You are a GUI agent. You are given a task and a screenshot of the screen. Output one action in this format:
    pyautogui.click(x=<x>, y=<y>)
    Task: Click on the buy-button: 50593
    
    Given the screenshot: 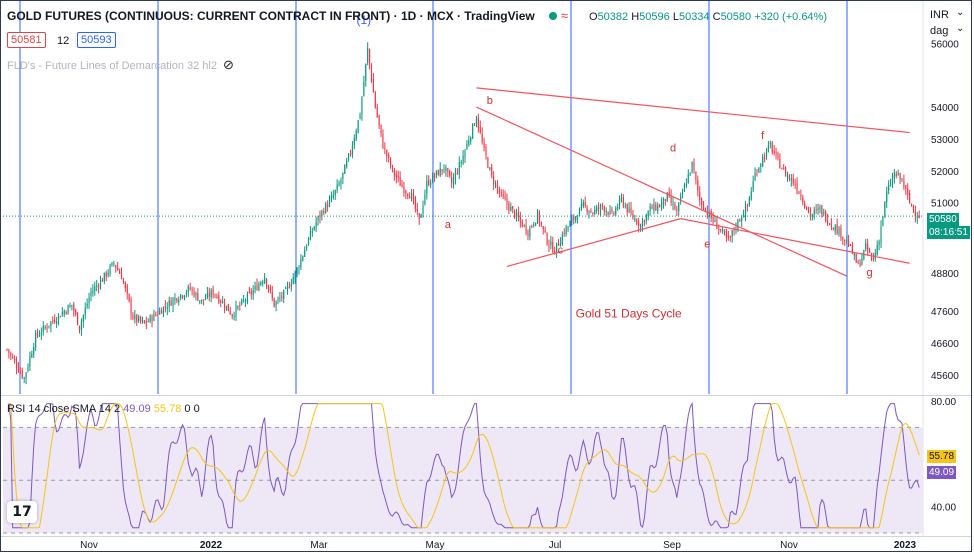 What is the action you would take?
    pyautogui.click(x=96, y=40)
    